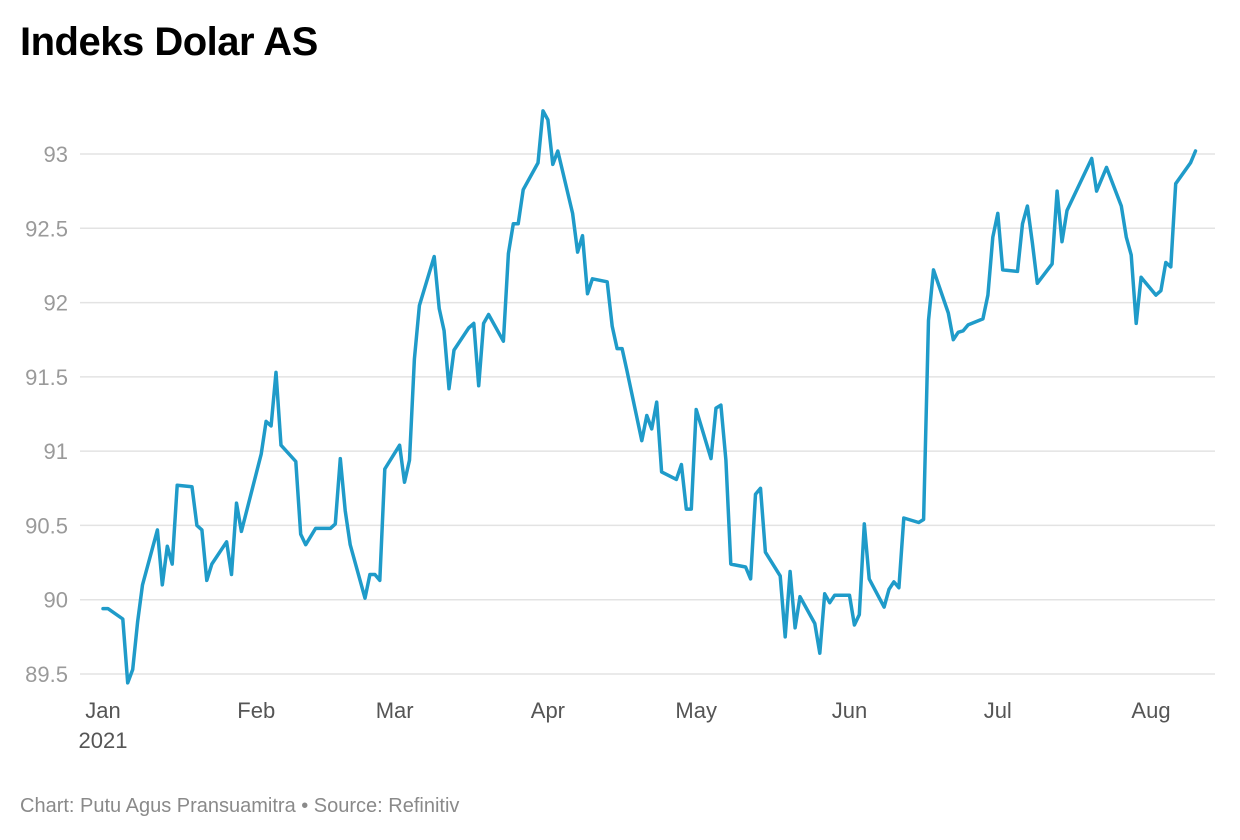 The height and width of the screenshot is (840, 1240). What do you see at coordinates (1150, 710) in the screenshot?
I see `x-tick-label-aug: Aug` at bounding box center [1150, 710].